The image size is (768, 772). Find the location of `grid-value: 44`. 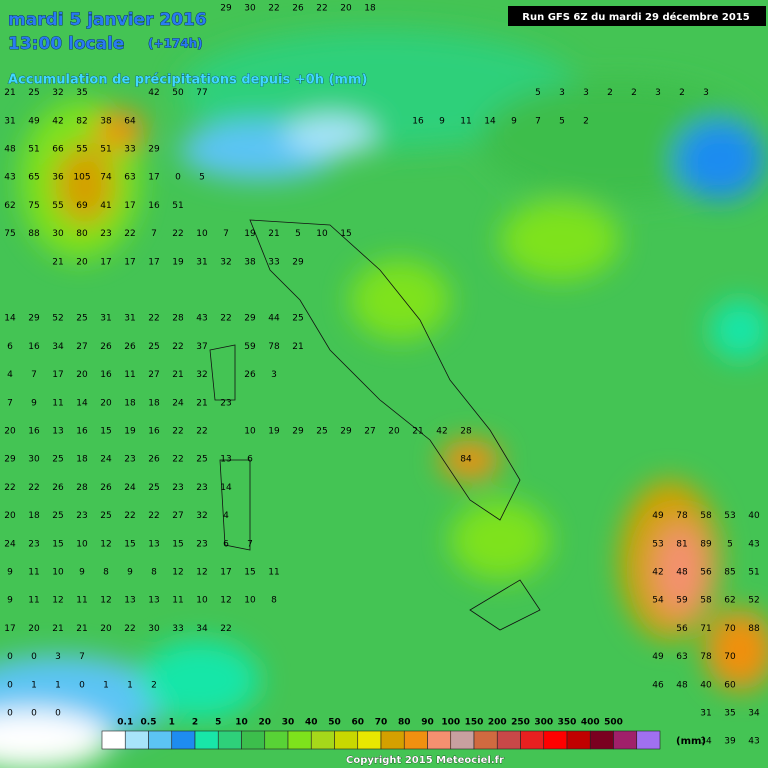

grid-value: 44 is located at coordinates (274, 319).